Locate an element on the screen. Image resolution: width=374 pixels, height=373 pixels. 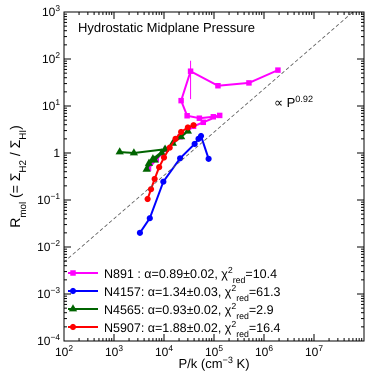
y-tick-label: 1 is located at coordinates (56, 153).